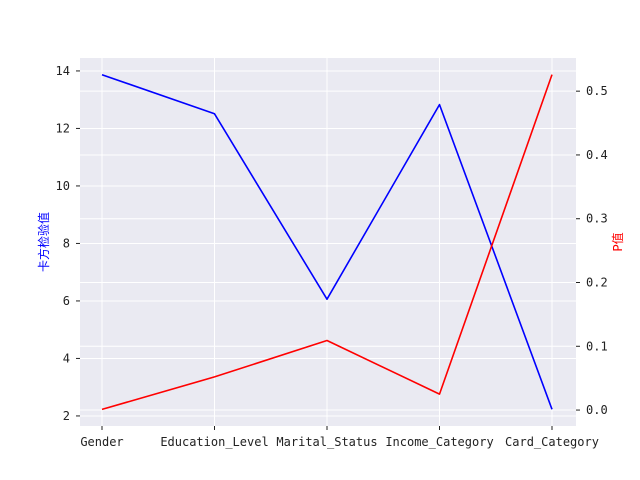  Describe the element at coordinates (63, 128) in the screenshot. I see `left-tick-label: 12` at that location.